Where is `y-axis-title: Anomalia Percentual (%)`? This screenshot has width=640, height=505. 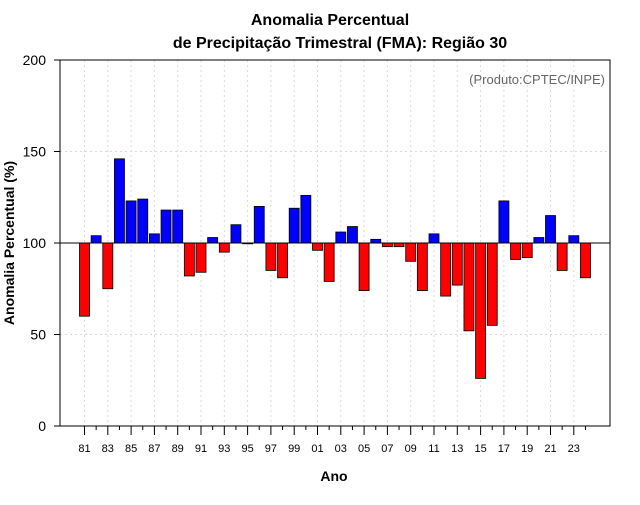
y-axis-title: Anomalia Percentual (%) is located at coordinates (9, 243).